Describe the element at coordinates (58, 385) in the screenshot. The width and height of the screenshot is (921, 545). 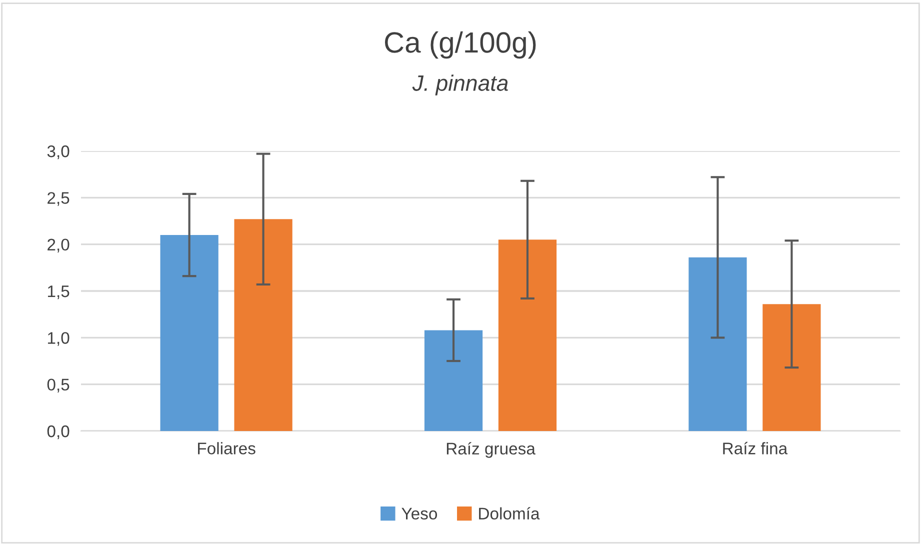
I see `y-tick-label: 0,5` at that location.